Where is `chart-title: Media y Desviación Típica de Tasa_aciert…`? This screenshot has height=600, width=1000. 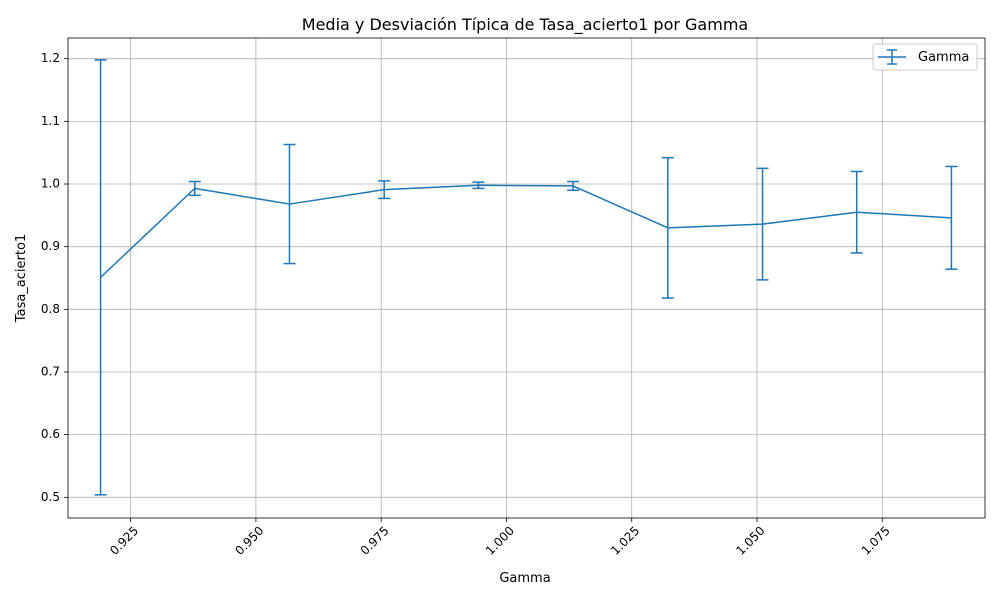
chart-title: Media y Desviación Típica de Tasa_aciert… is located at coordinates (525, 25).